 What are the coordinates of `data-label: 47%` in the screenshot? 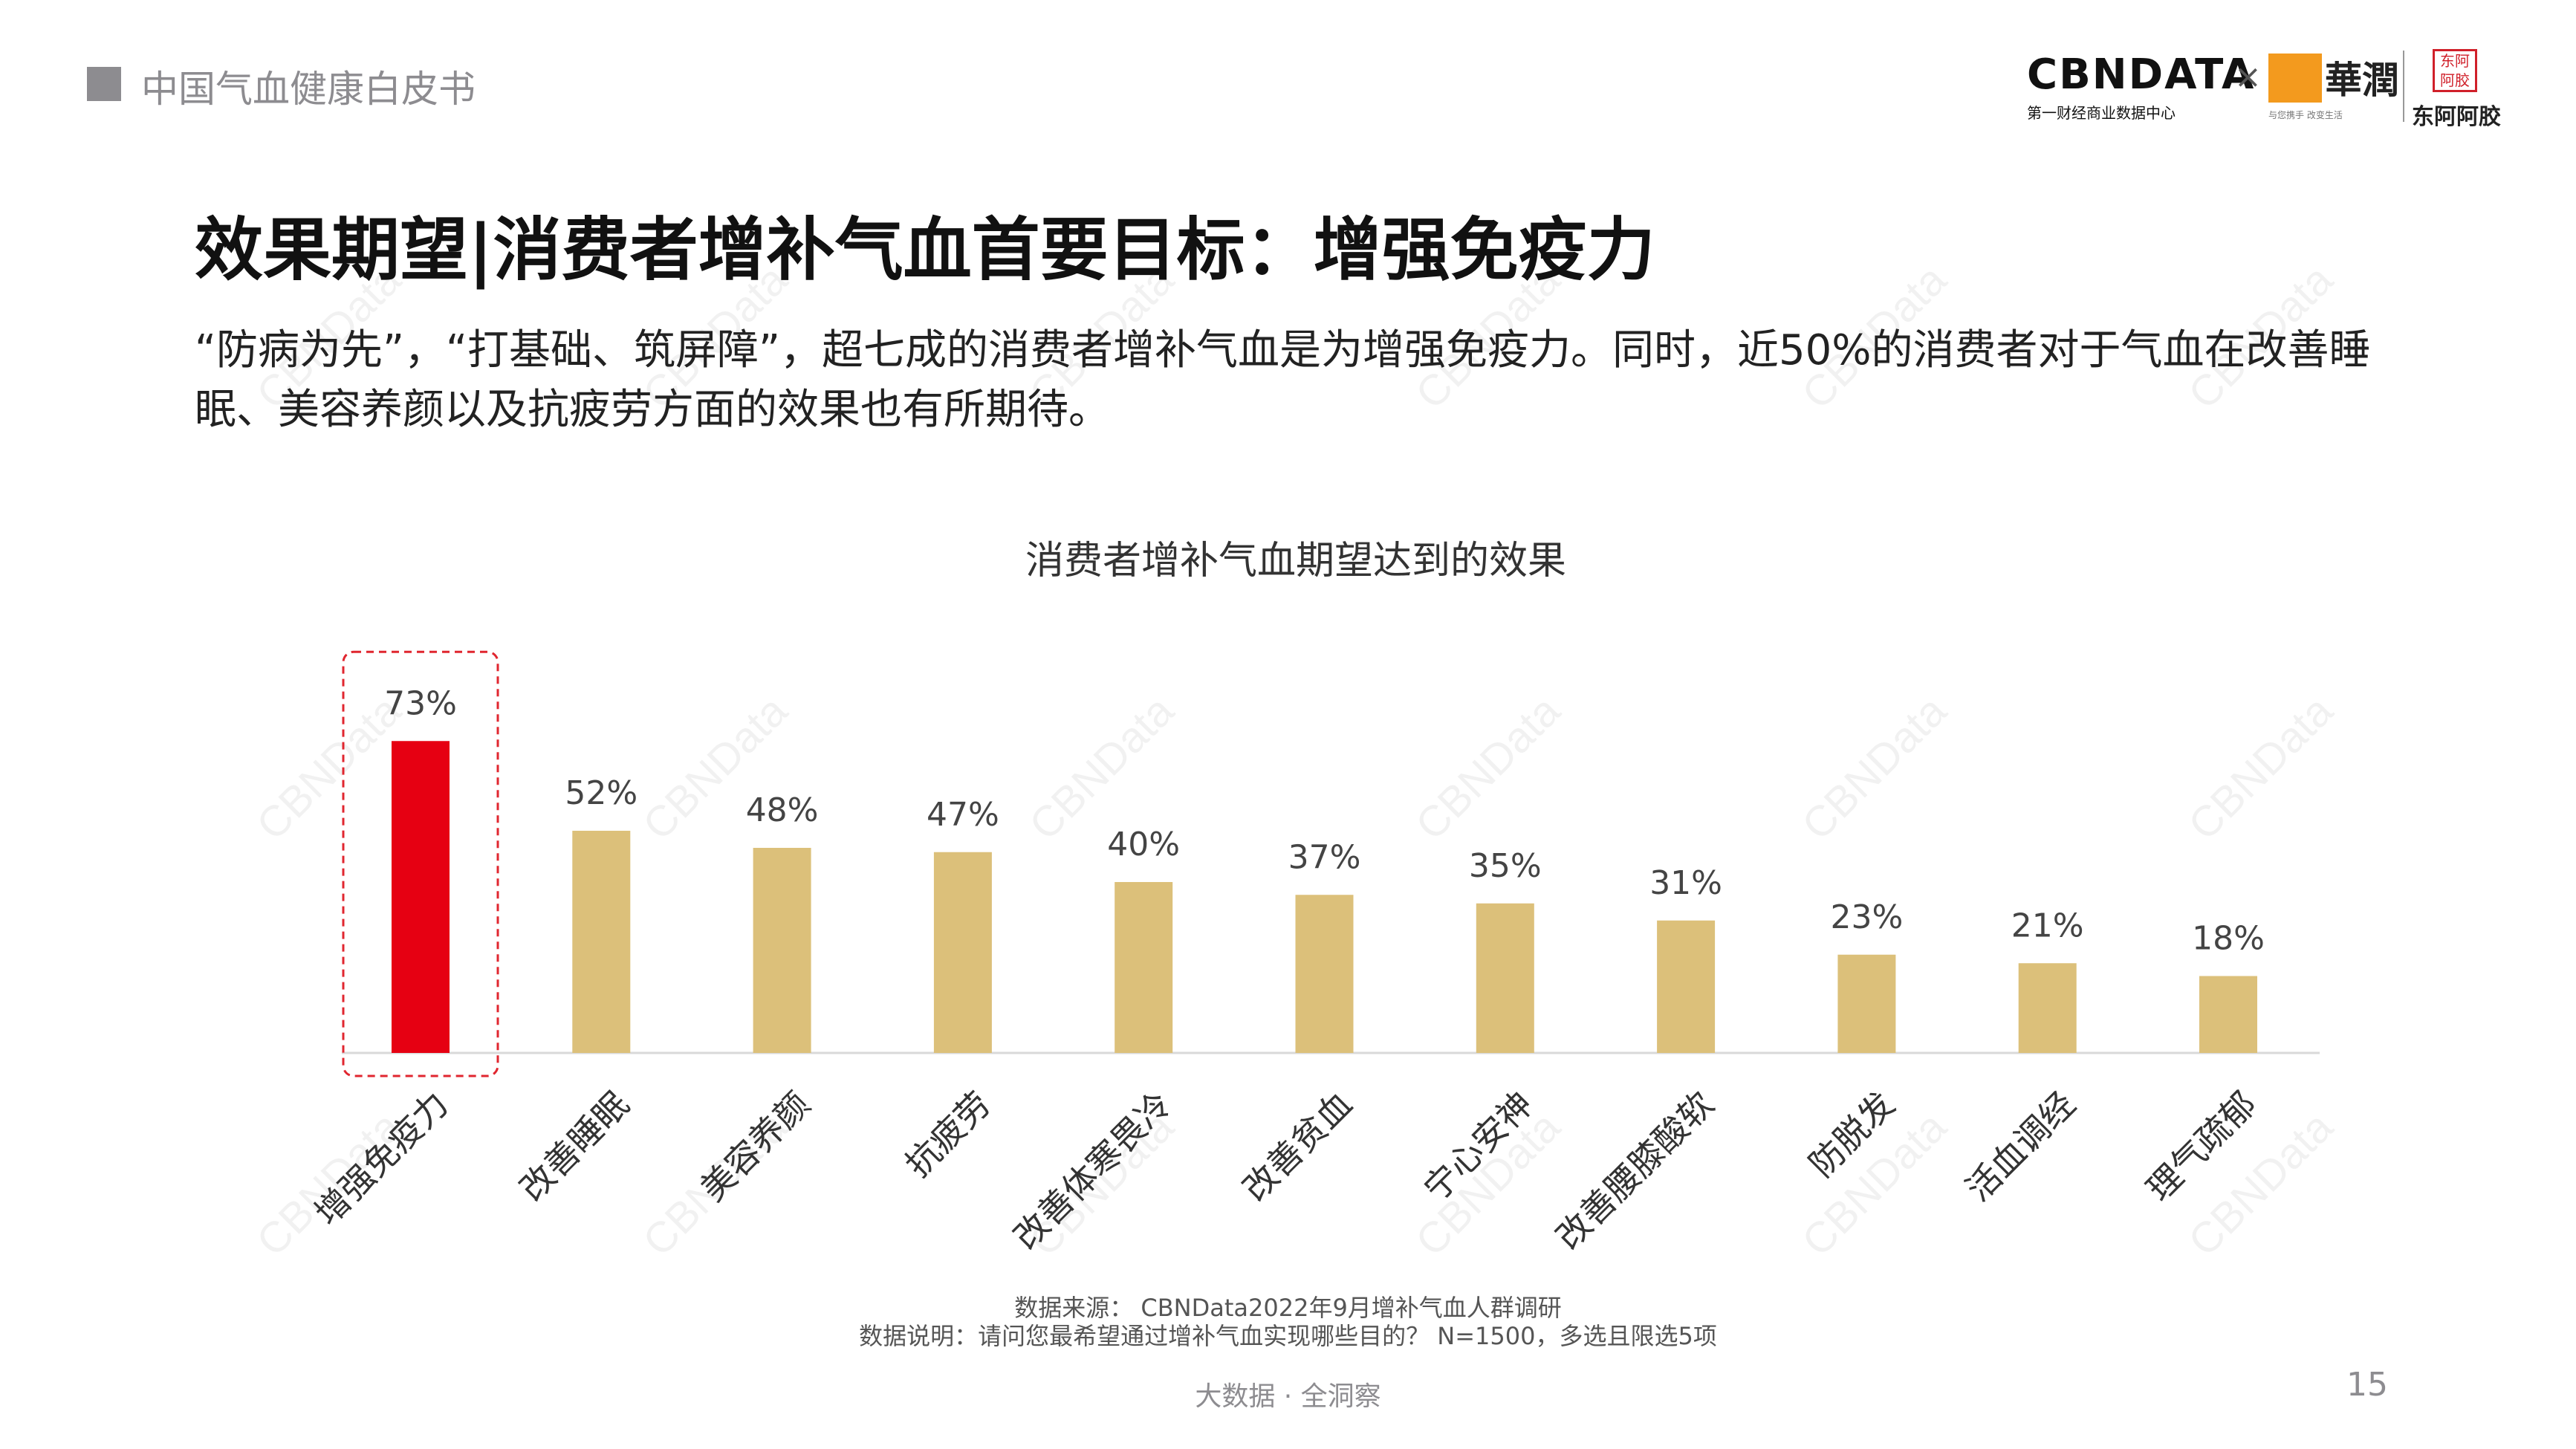 It's located at (963, 815).